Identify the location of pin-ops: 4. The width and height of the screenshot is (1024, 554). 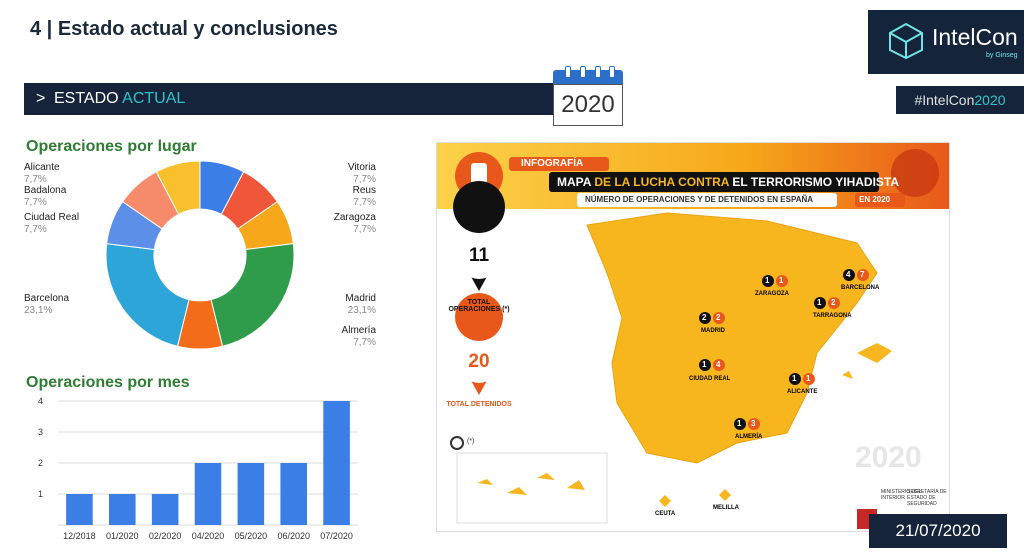
(848, 274).